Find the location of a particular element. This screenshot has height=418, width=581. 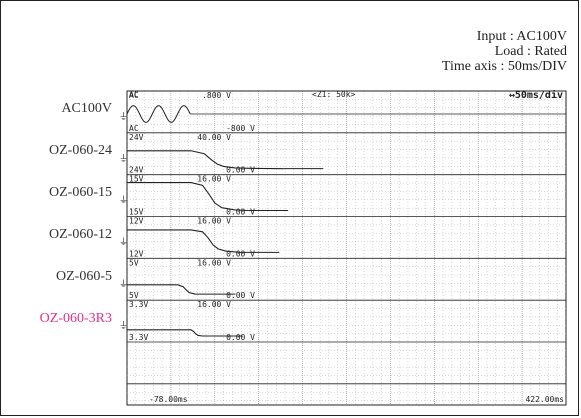

channel-bottom-left: 24V is located at coordinates (136, 170).